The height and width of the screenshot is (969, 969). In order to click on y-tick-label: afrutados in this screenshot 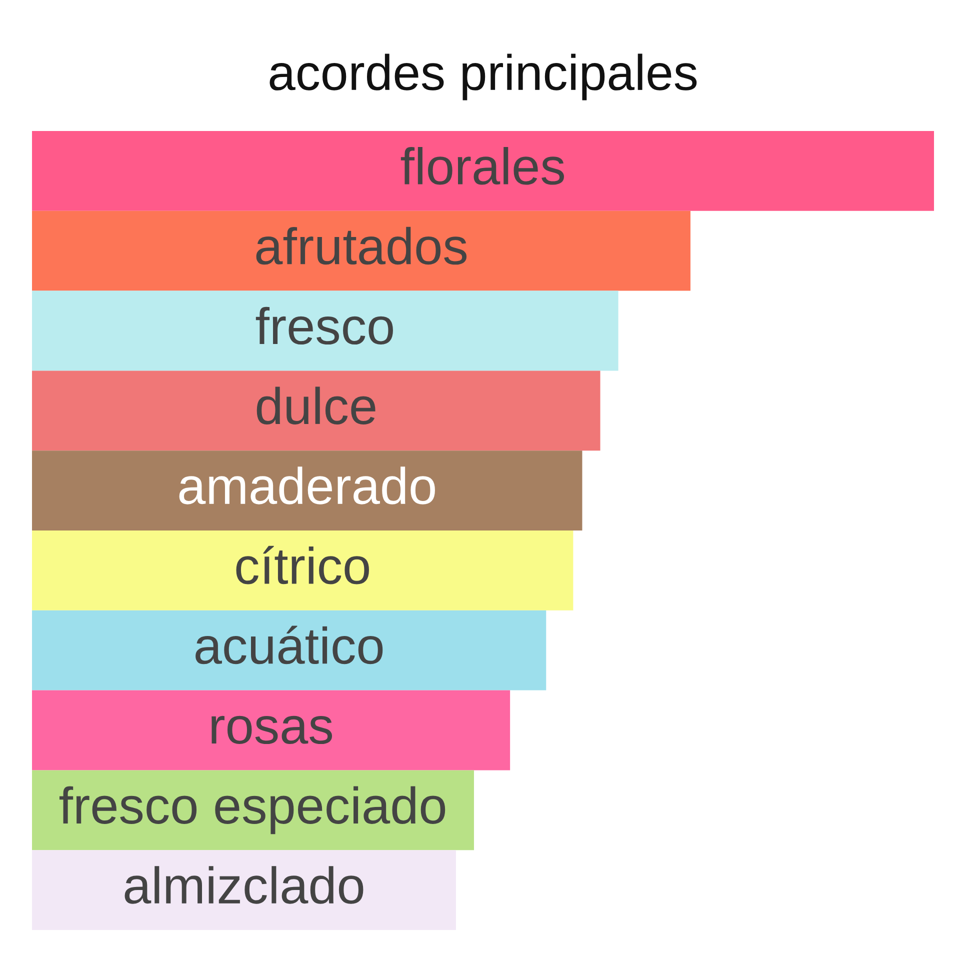, I will do `click(361, 245)`.